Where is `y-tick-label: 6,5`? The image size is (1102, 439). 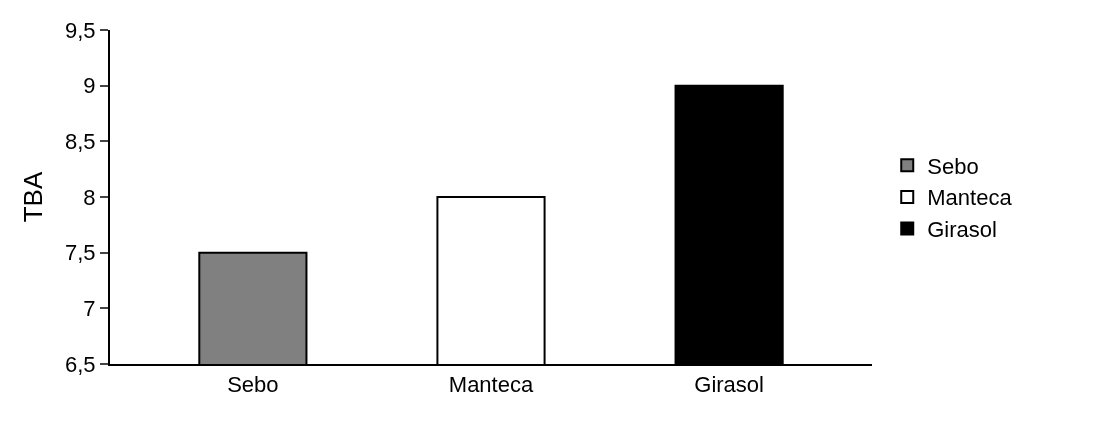 y-tick-label: 6,5 is located at coordinates (80, 364).